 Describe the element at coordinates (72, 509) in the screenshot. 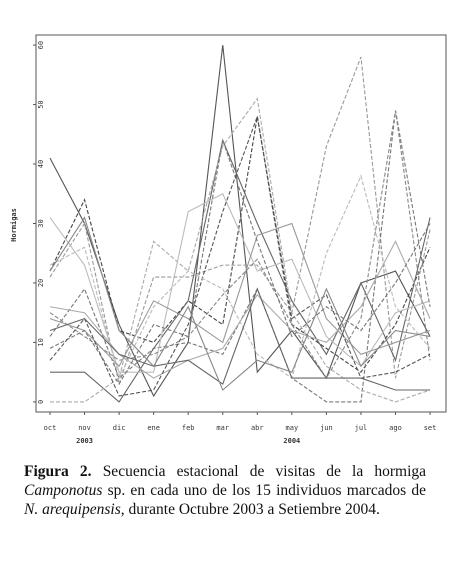

I see `caption-species: N. arequipensis` at that location.